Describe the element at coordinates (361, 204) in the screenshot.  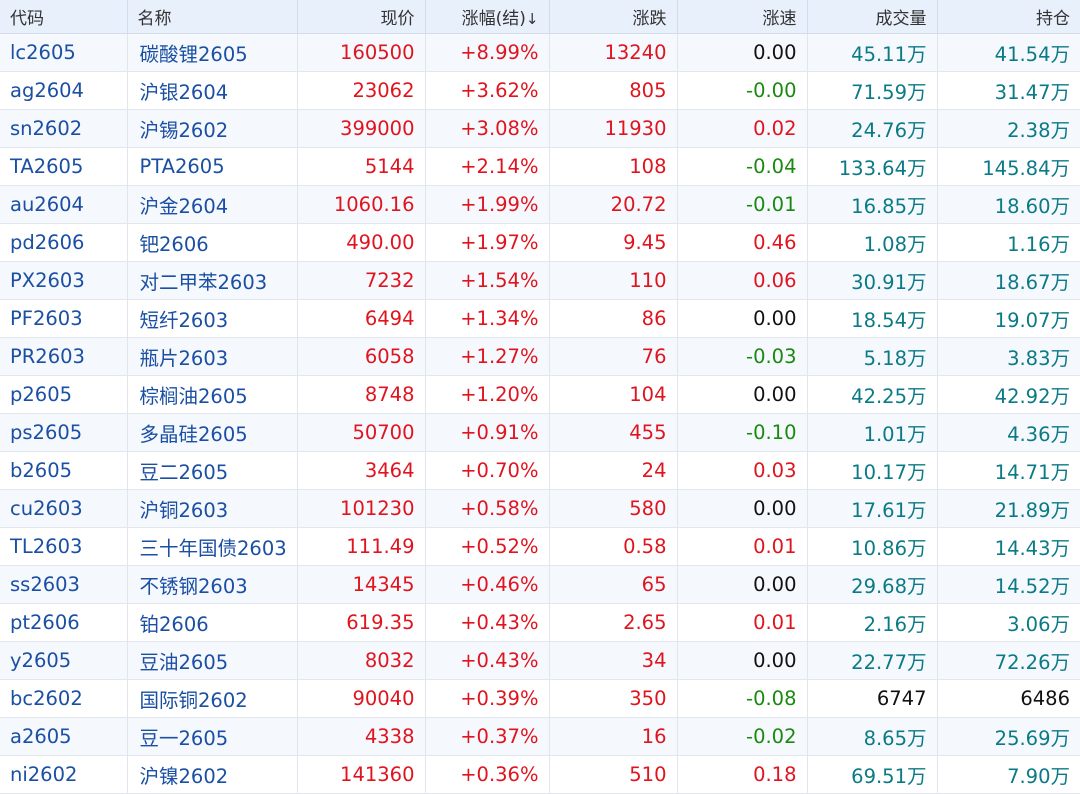
I see `cell-price: 1060.16` at that location.